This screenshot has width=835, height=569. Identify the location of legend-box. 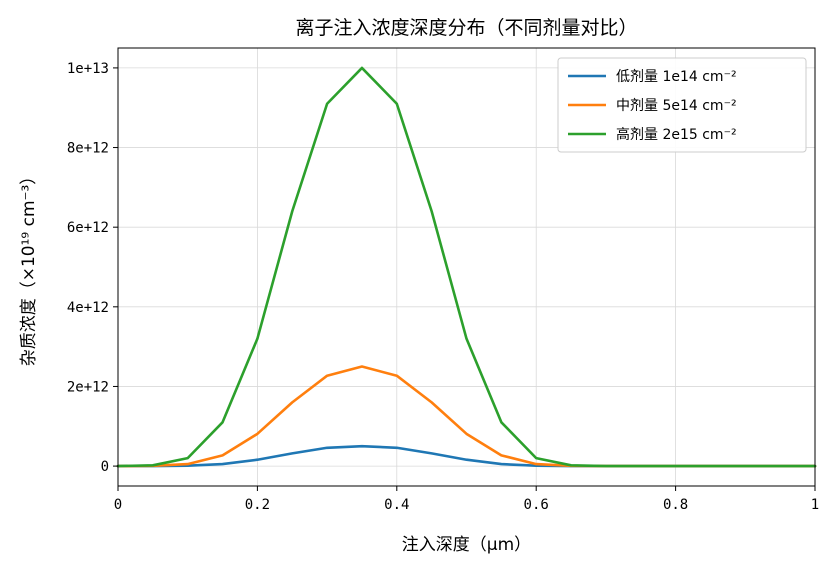
(682, 105).